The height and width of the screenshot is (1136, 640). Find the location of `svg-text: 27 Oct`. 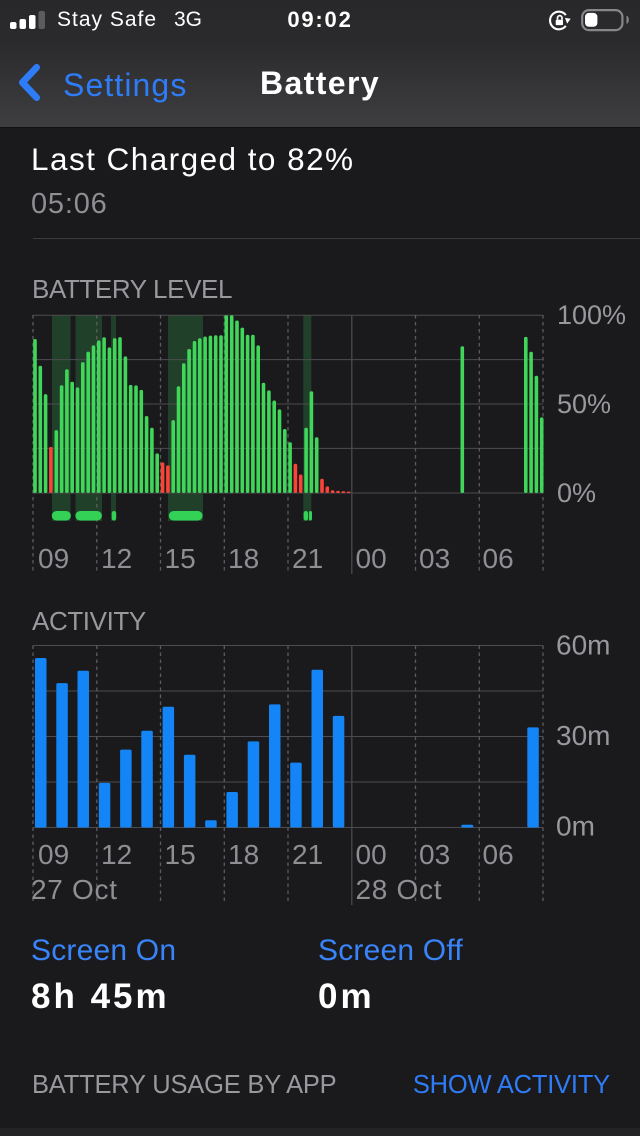

svg-text: 27 Oct is located at coordinates (74, 889).